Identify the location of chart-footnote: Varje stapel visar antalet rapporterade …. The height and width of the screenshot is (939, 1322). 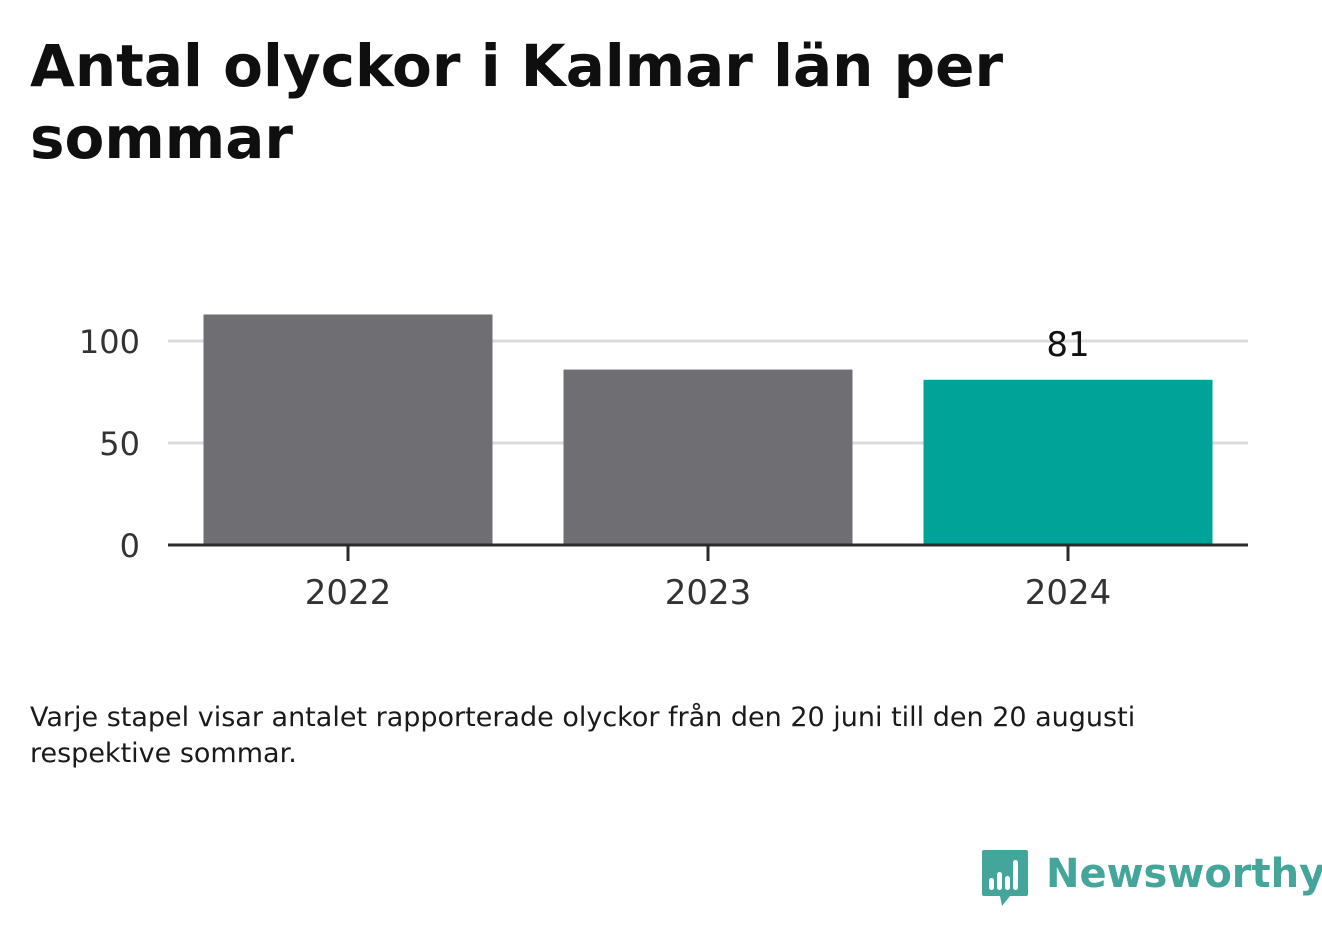
(583, 735).